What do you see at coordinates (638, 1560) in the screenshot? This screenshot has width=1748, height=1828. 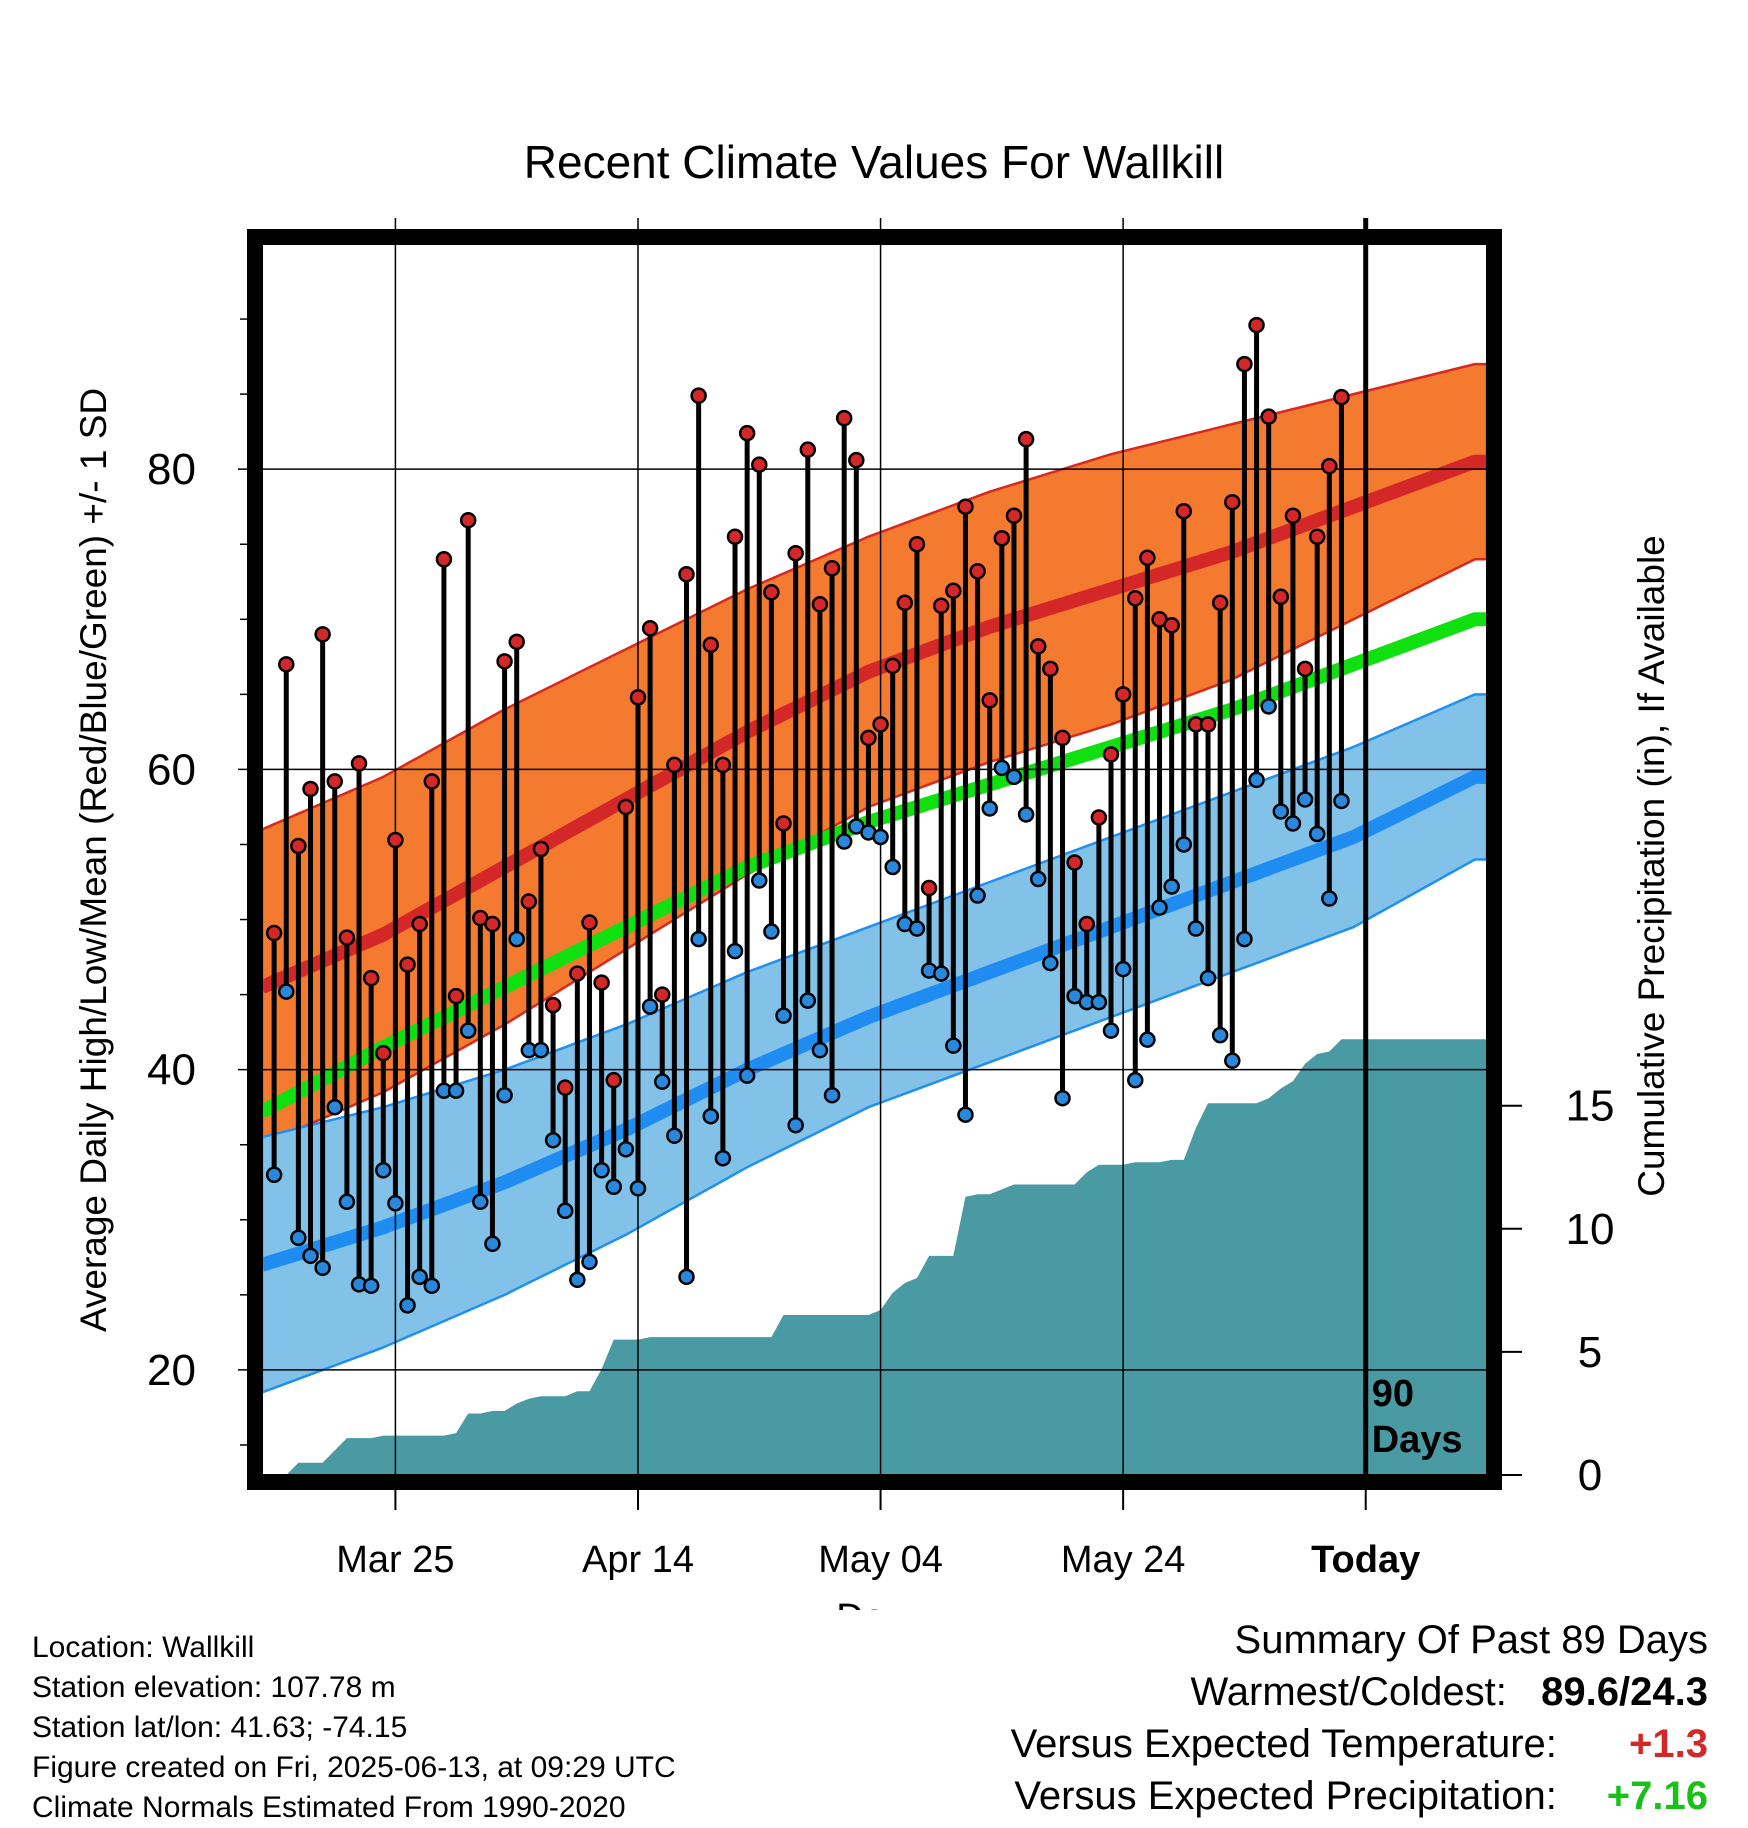 I see `x-tick-label: Apr 14` at bounding box center [638, 1560].